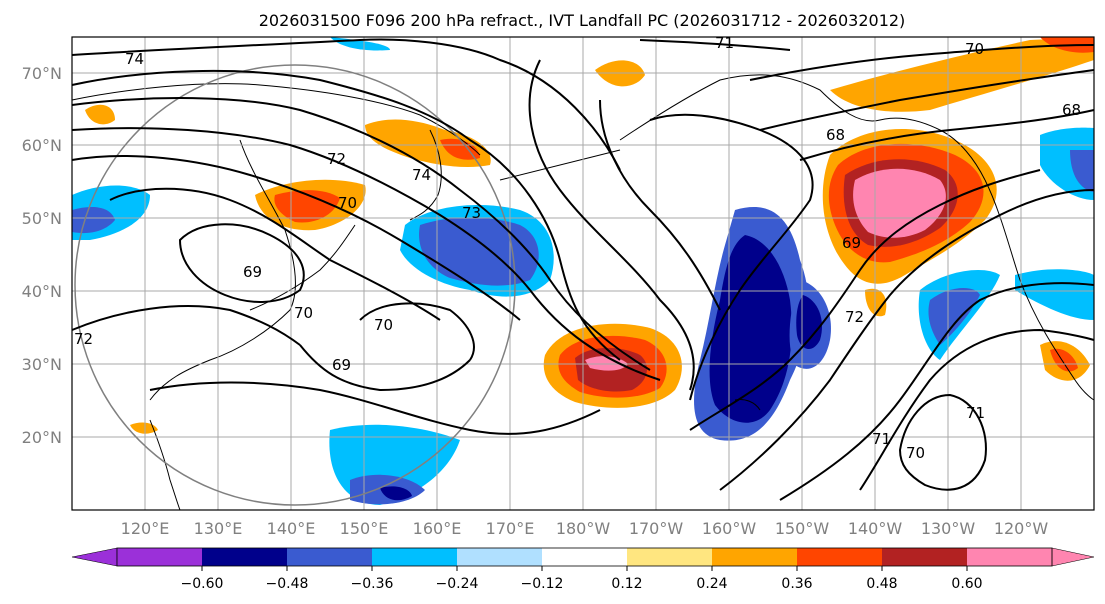 This screenshot has height=604, width=1105. Describe the element at coordinates (948, 528) in the screenshot. I see `lon-label: 130°W` at that location.